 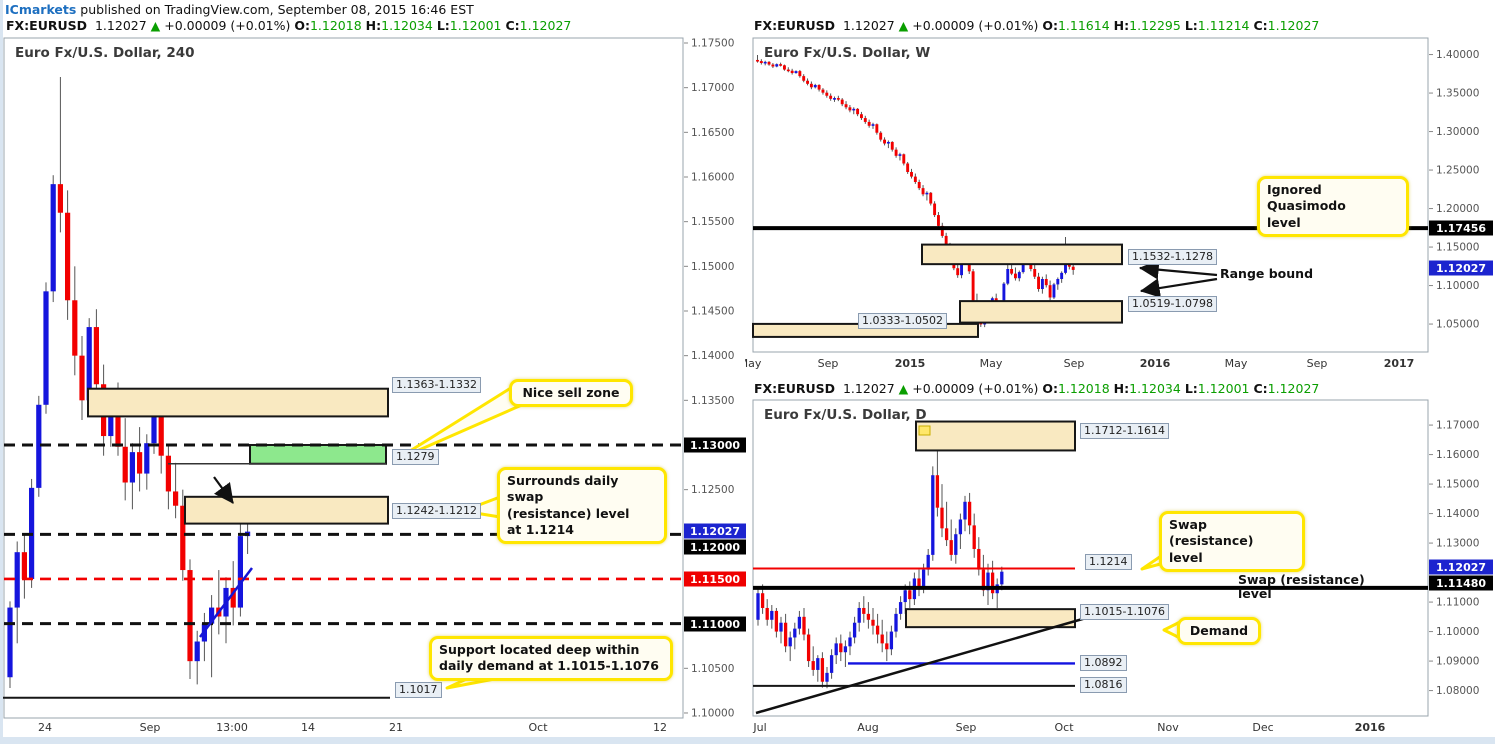 What do you see at coordinates (712, 669) in the screenshot?
I see `price-tick-label: 1.10500` at bounding box center [712, 669].